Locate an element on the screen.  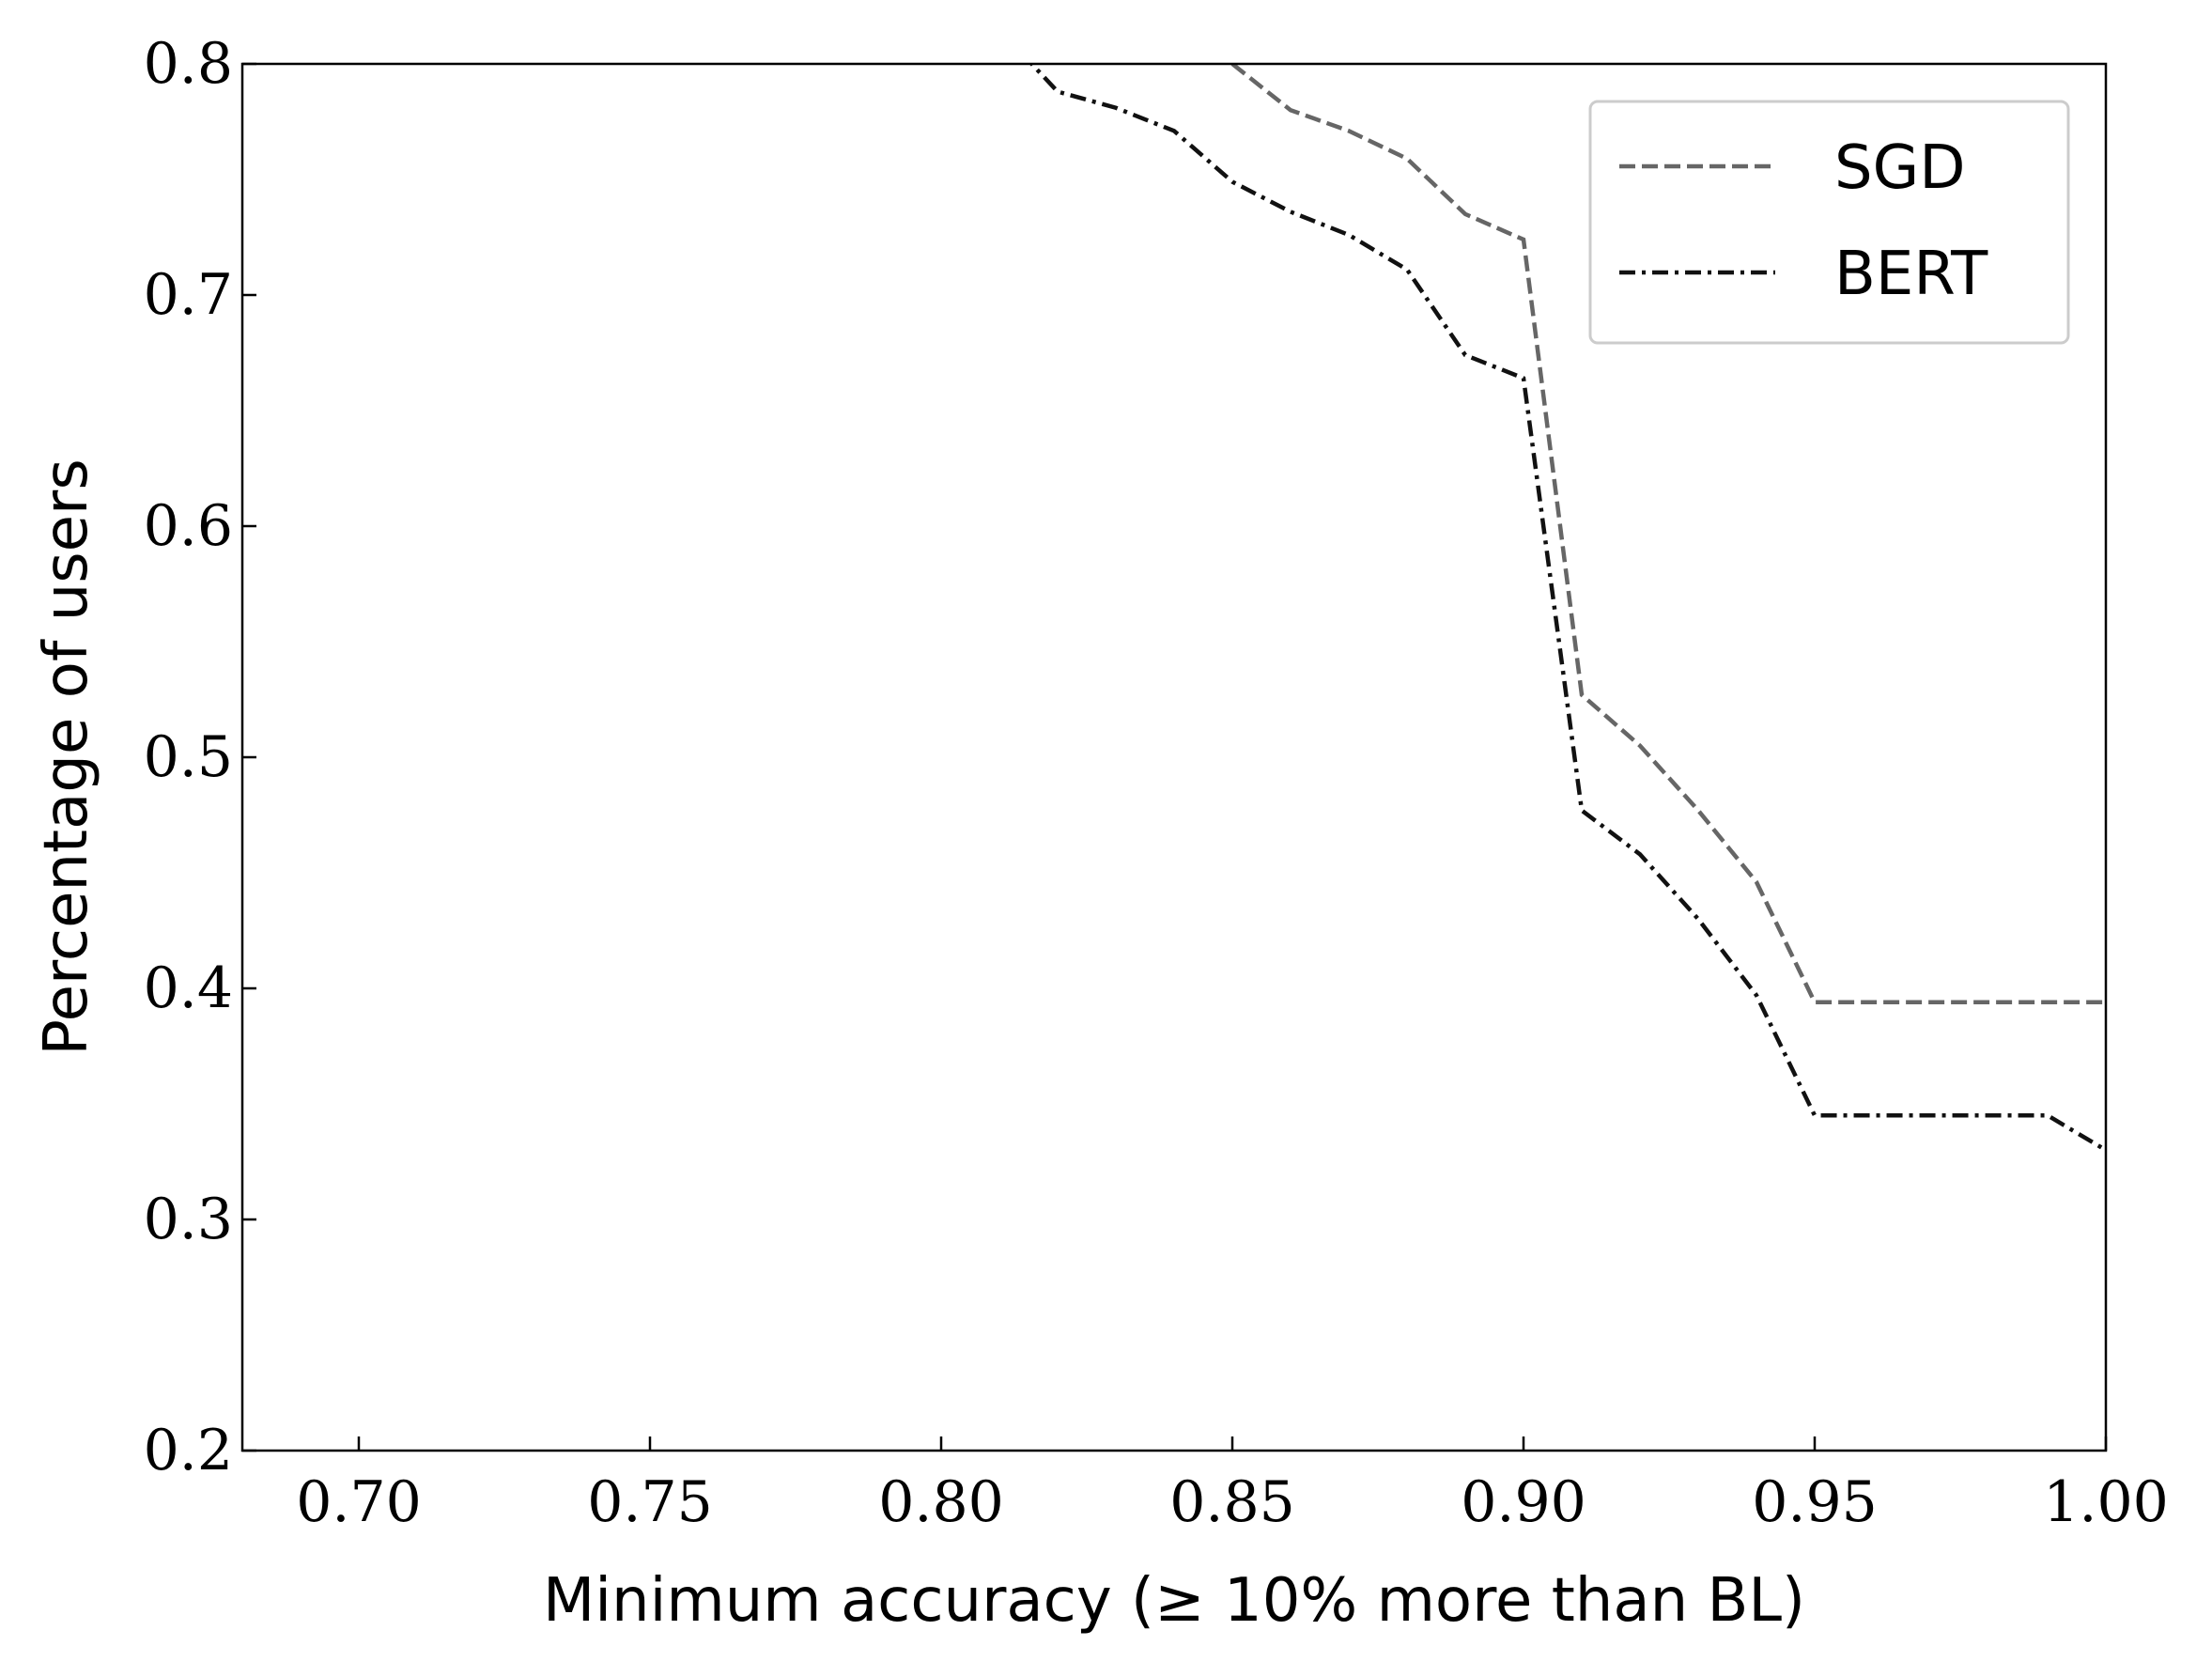
legend-box is located at coordinates (1829, 222).